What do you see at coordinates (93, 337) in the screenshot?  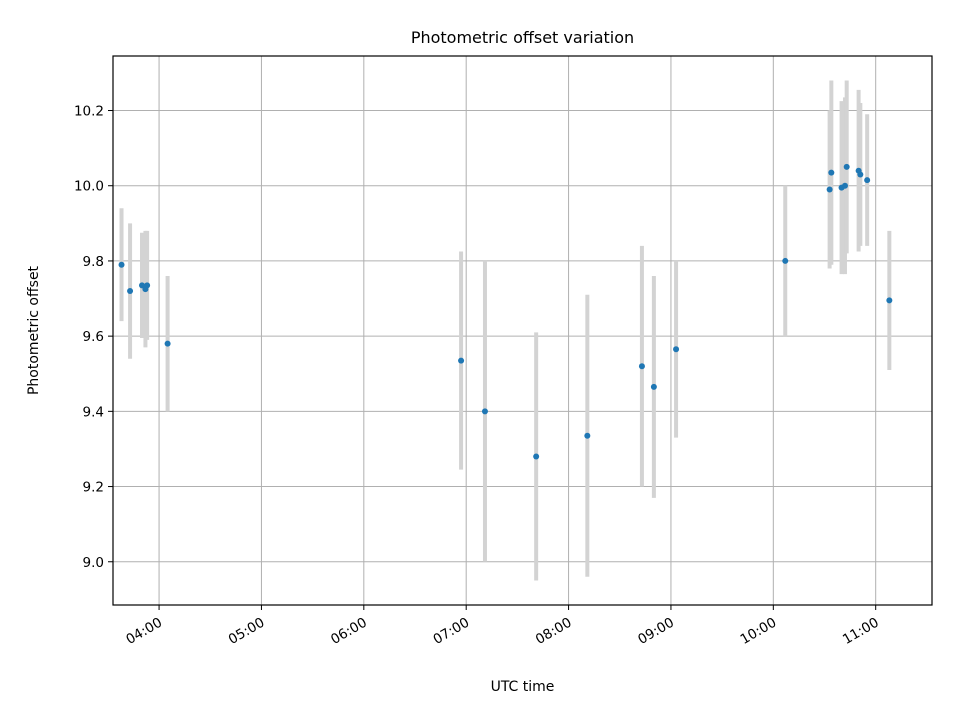 I see `y-tick-label: 9.6` at bounding box center [93, 337].